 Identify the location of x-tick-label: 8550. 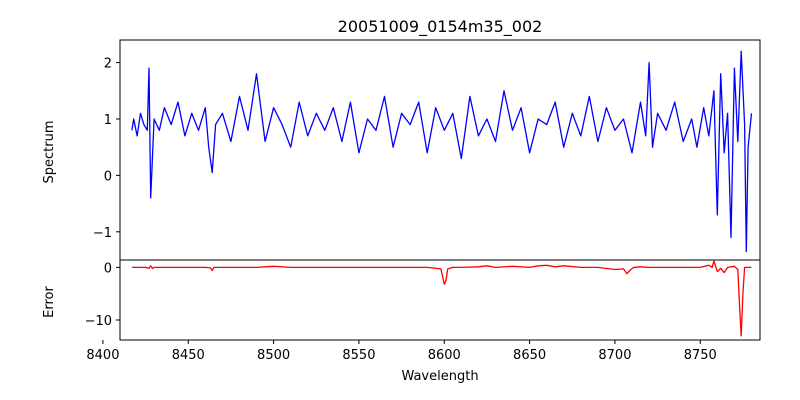
(358, 355).